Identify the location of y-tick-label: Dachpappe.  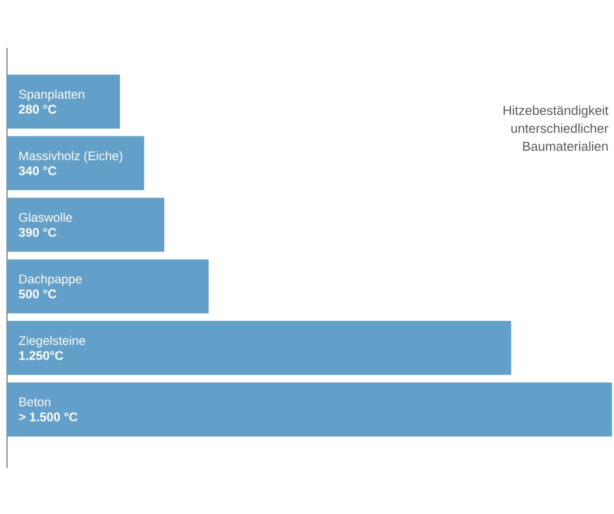
(51, 280).